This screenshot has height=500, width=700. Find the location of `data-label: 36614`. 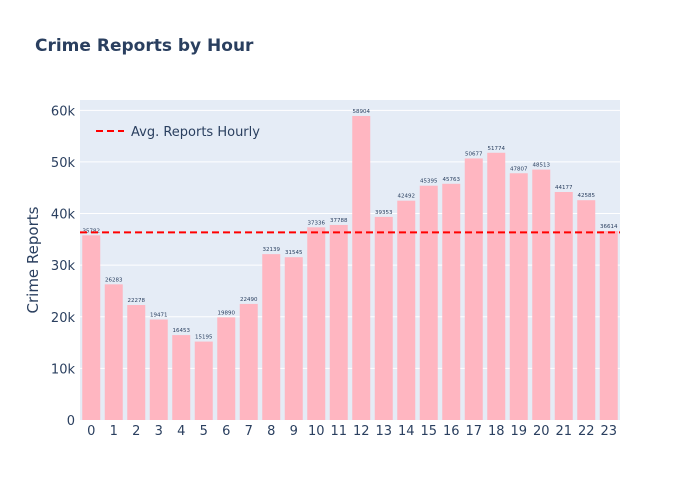

data-label: 36614 is located at coordinates (609, 227).